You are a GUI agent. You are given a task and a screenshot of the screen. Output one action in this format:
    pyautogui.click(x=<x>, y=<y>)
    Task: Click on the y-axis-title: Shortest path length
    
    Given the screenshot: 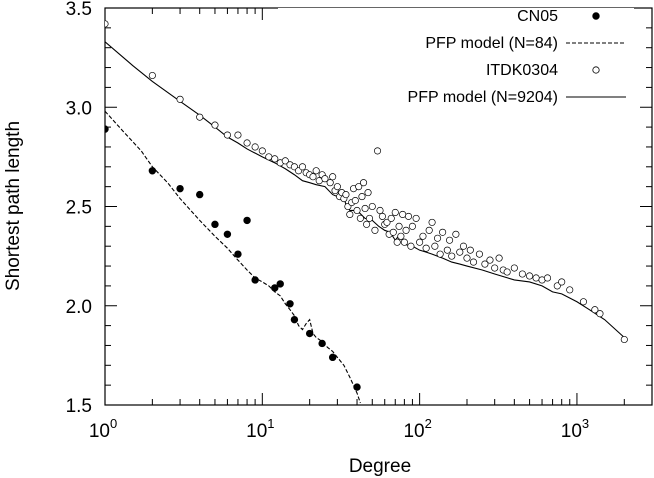 What is the action you would take?
    pyautogui.click(x=13, y=206)
    